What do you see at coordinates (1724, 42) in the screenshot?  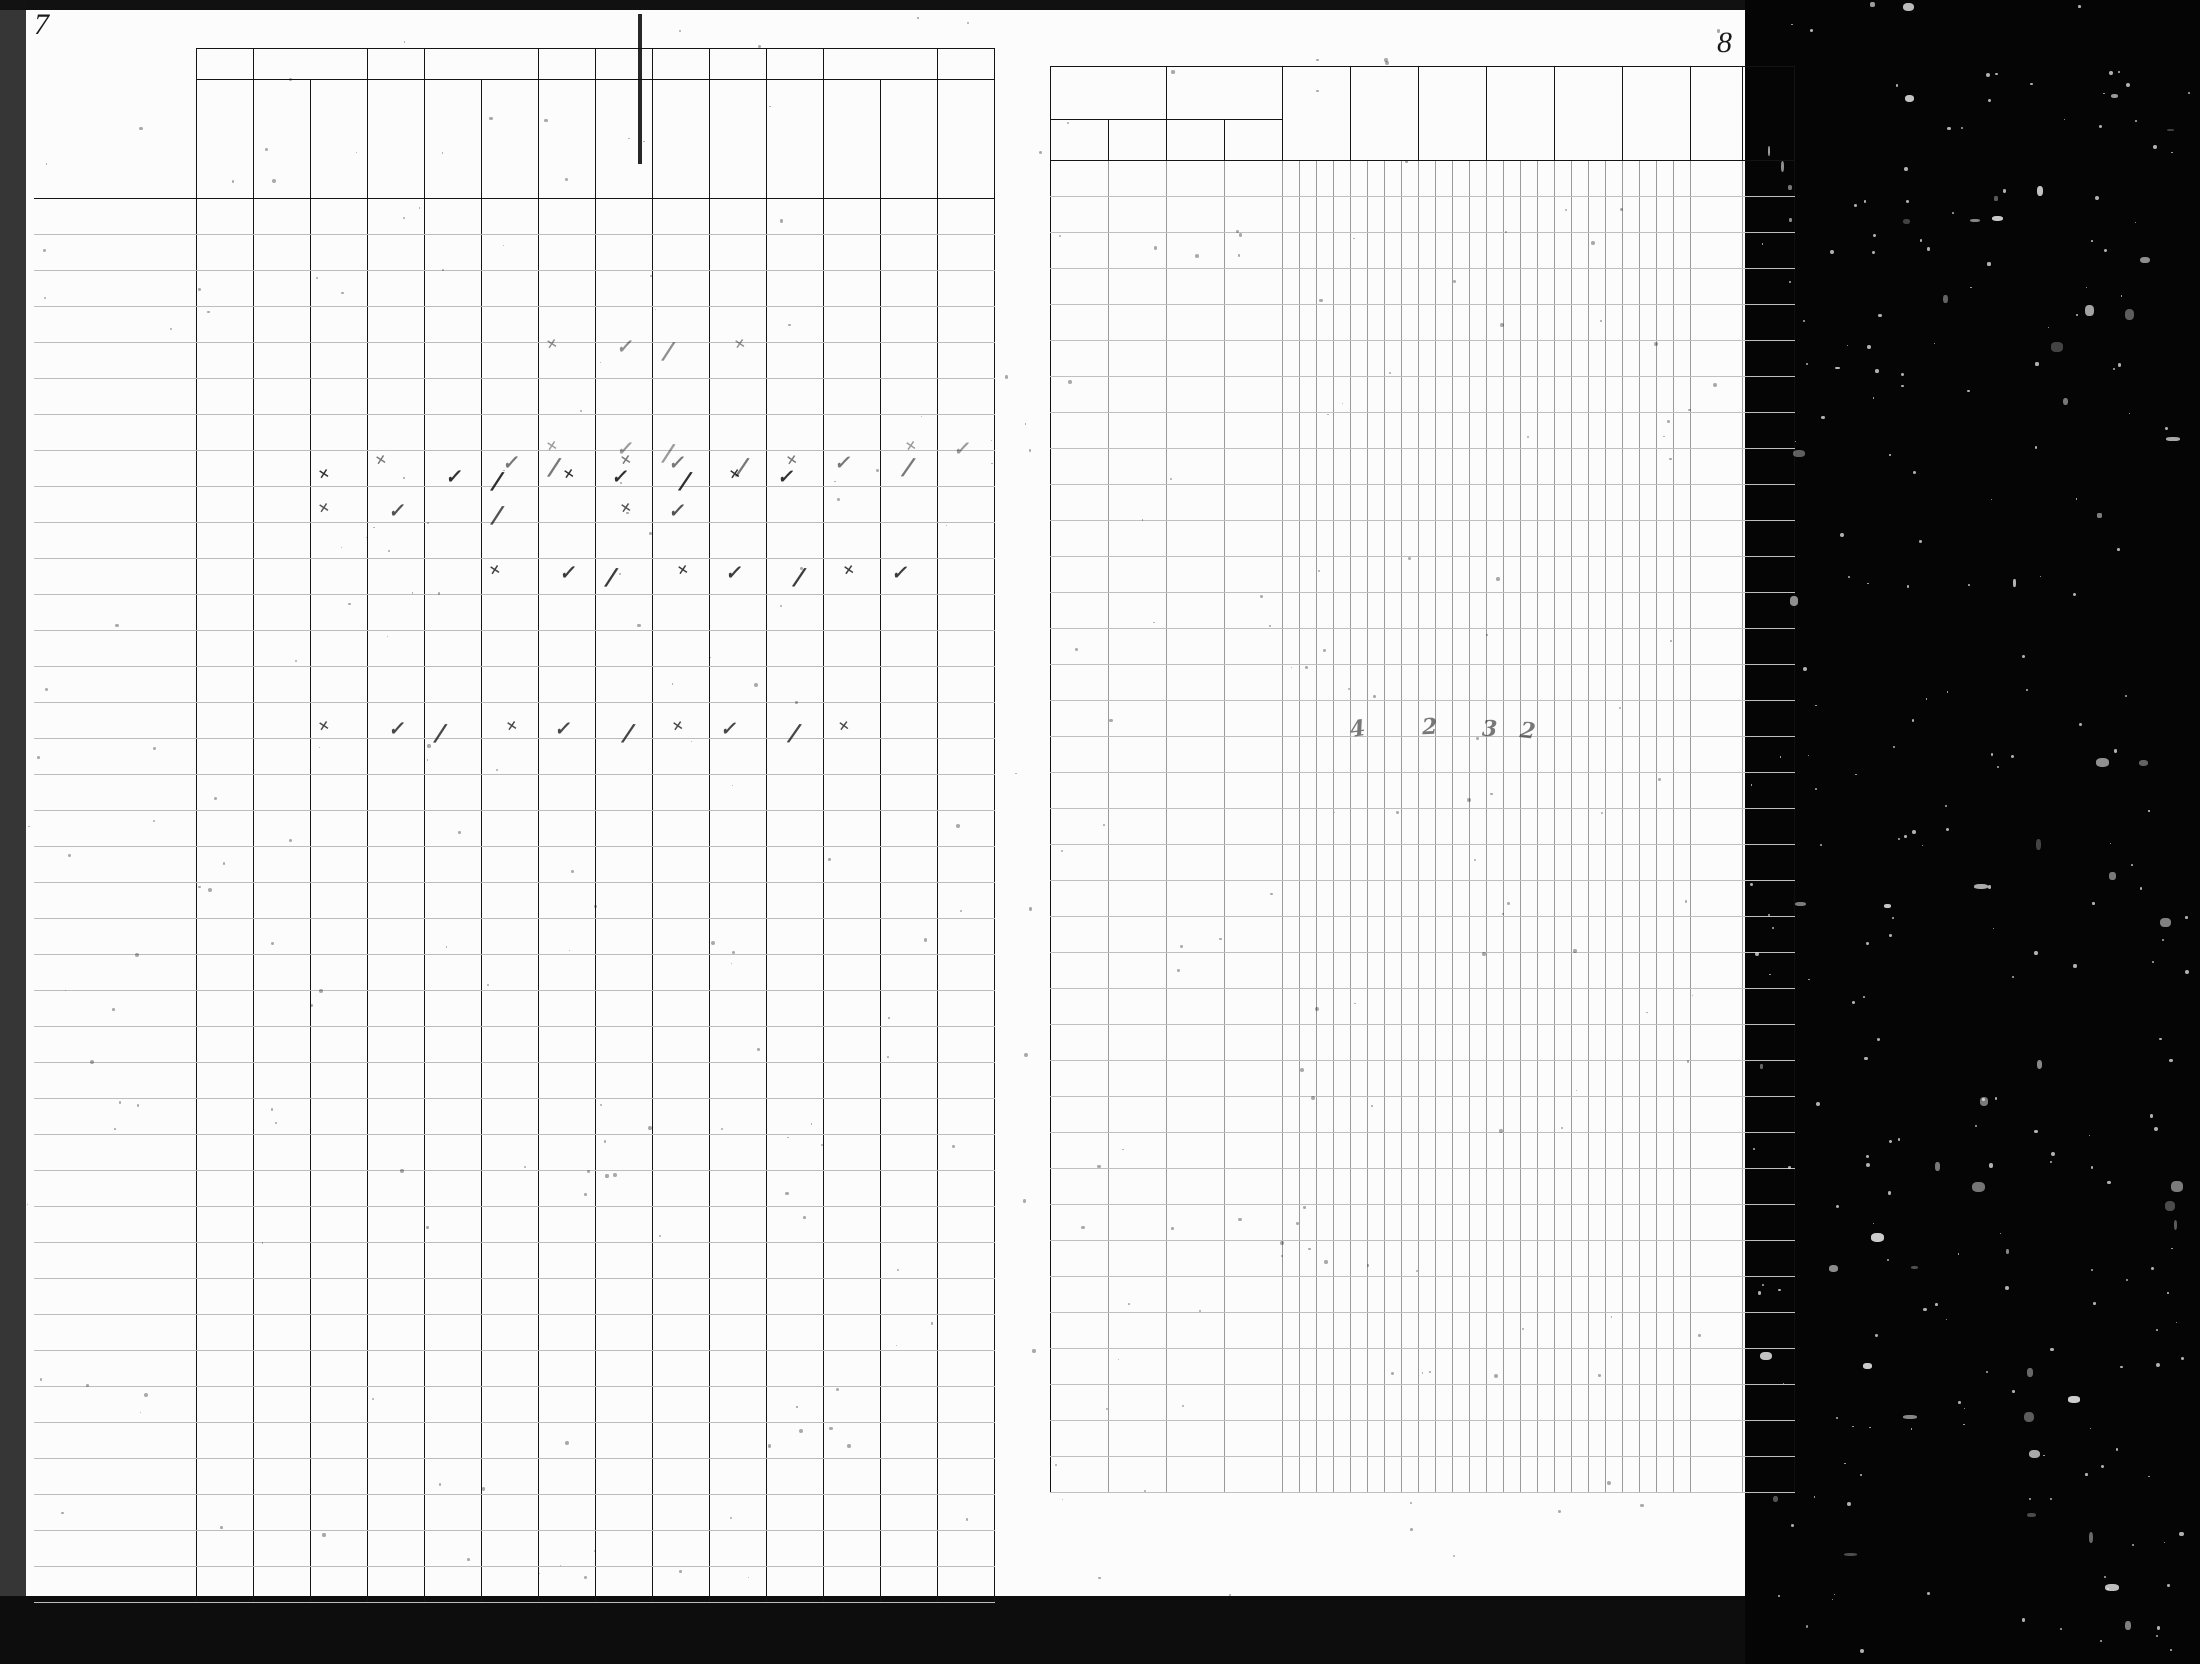 I see `folio-number-right: 8` at bounding box center [1724, 42].